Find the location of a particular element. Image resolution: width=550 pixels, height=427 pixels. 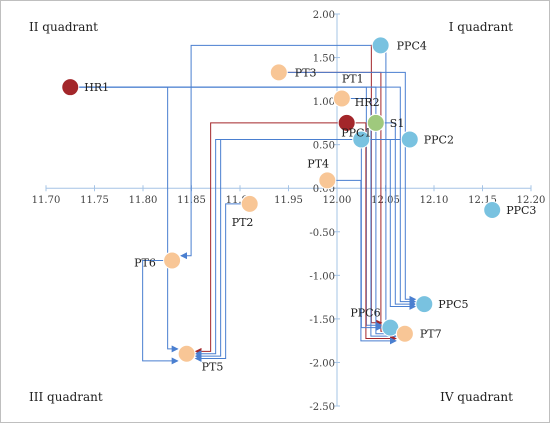

x-tick-label: 11.80 is located at coordinates (143, 200).